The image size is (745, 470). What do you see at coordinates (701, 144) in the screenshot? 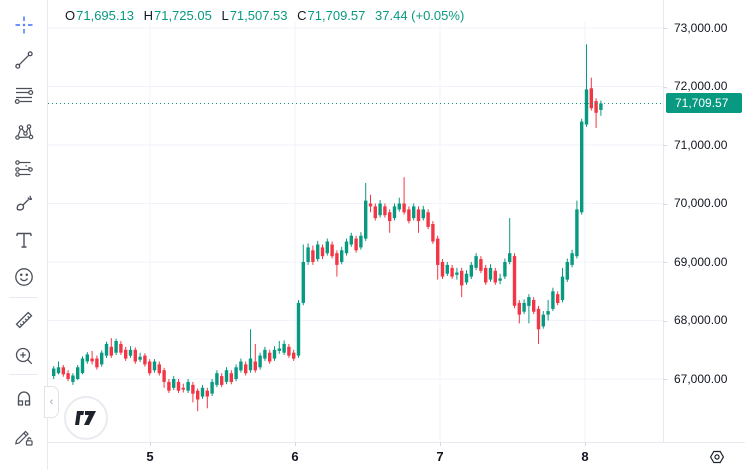
I see `price-tick-label: 71,000.00` at bounding box center [701, 144].